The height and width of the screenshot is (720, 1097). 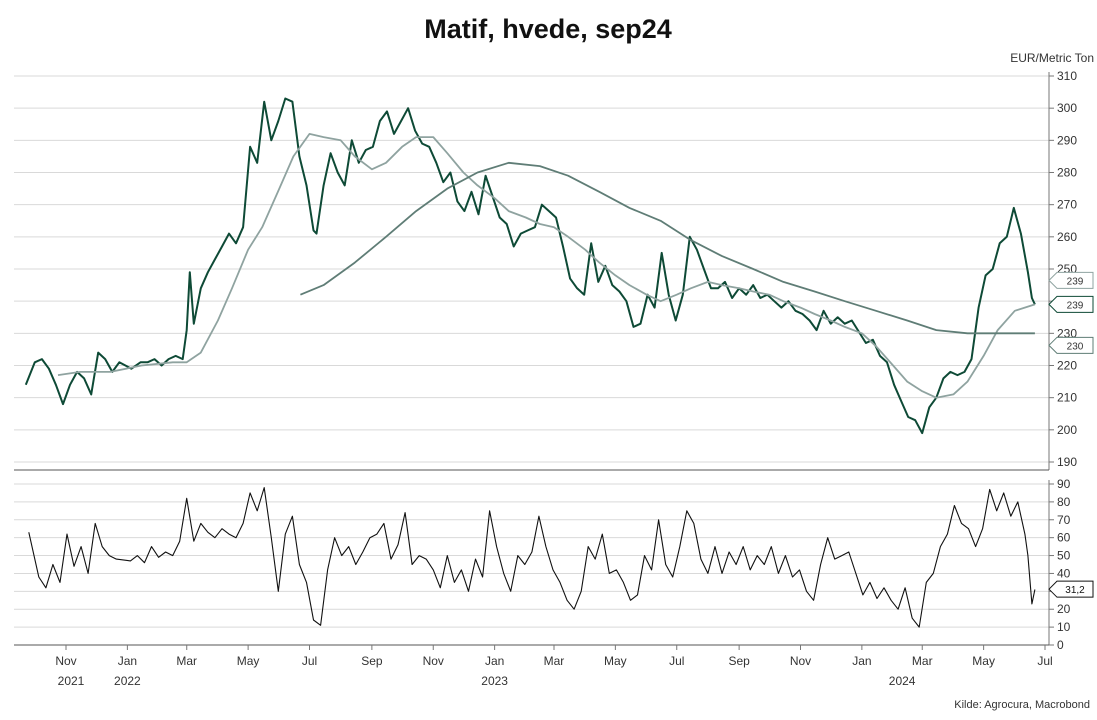 What do you see at coordinates (1067, 140) in the screenshot?
I see `price-y-tick-label: 290` at bounding box center [1067, 140].